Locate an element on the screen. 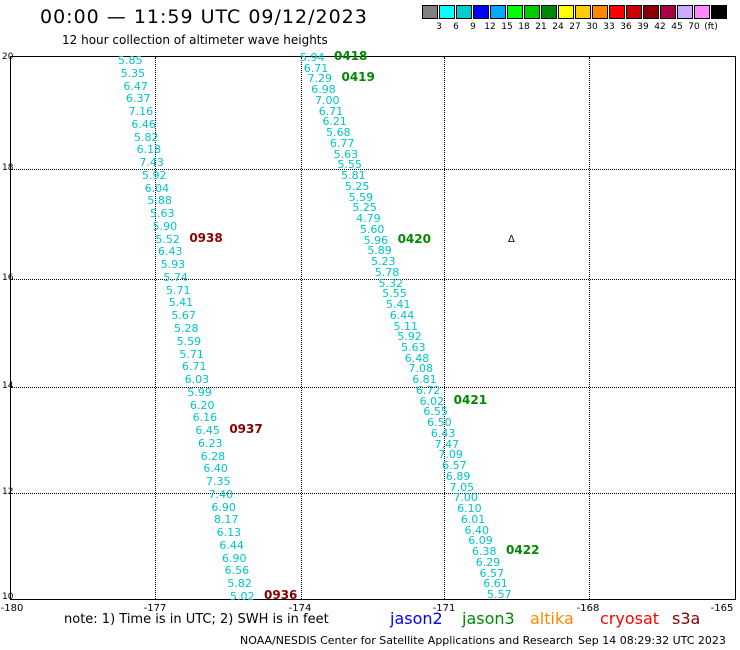 The height and width of the screenshot is (650, 740). swh-value: 6.44 is located at coordinates (402, 315).